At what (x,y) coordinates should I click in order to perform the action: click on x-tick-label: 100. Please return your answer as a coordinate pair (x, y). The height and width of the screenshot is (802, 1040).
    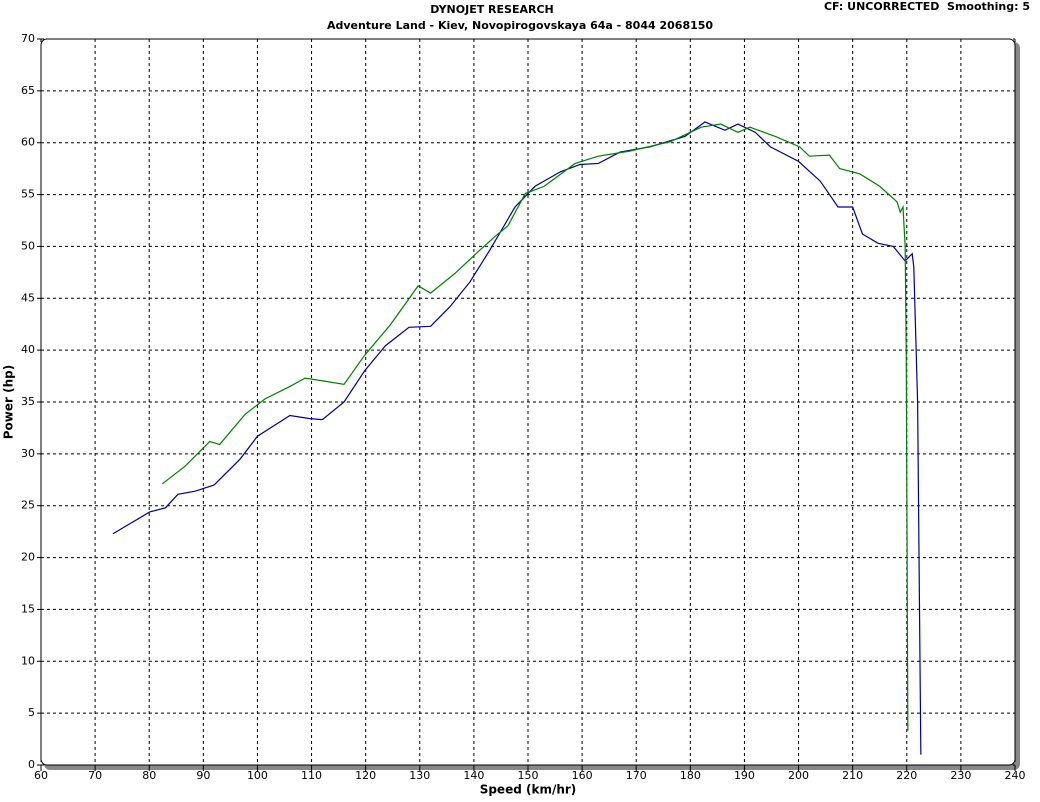
    Looking at the image, I should click on (257, 775).